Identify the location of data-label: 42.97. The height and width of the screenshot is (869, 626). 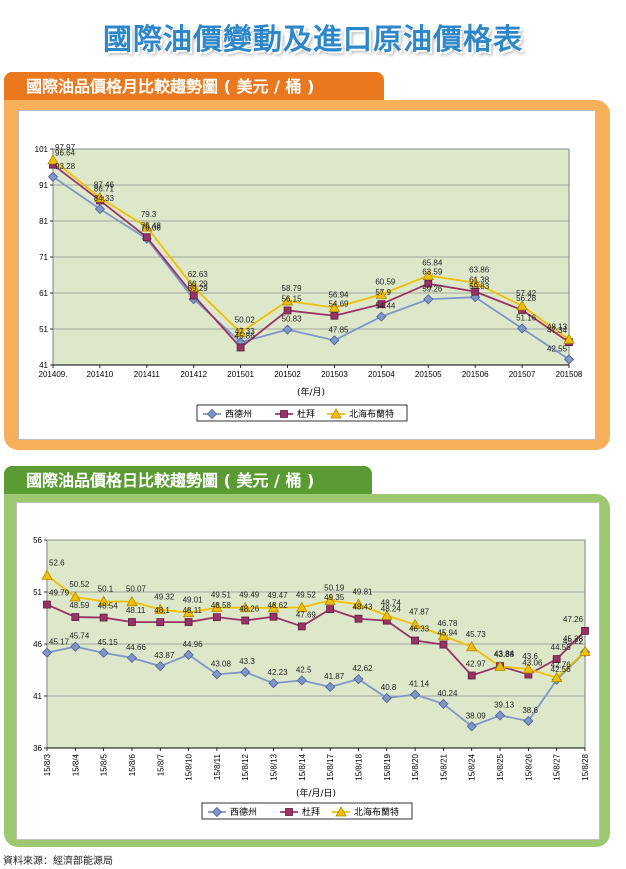
(476, 664).